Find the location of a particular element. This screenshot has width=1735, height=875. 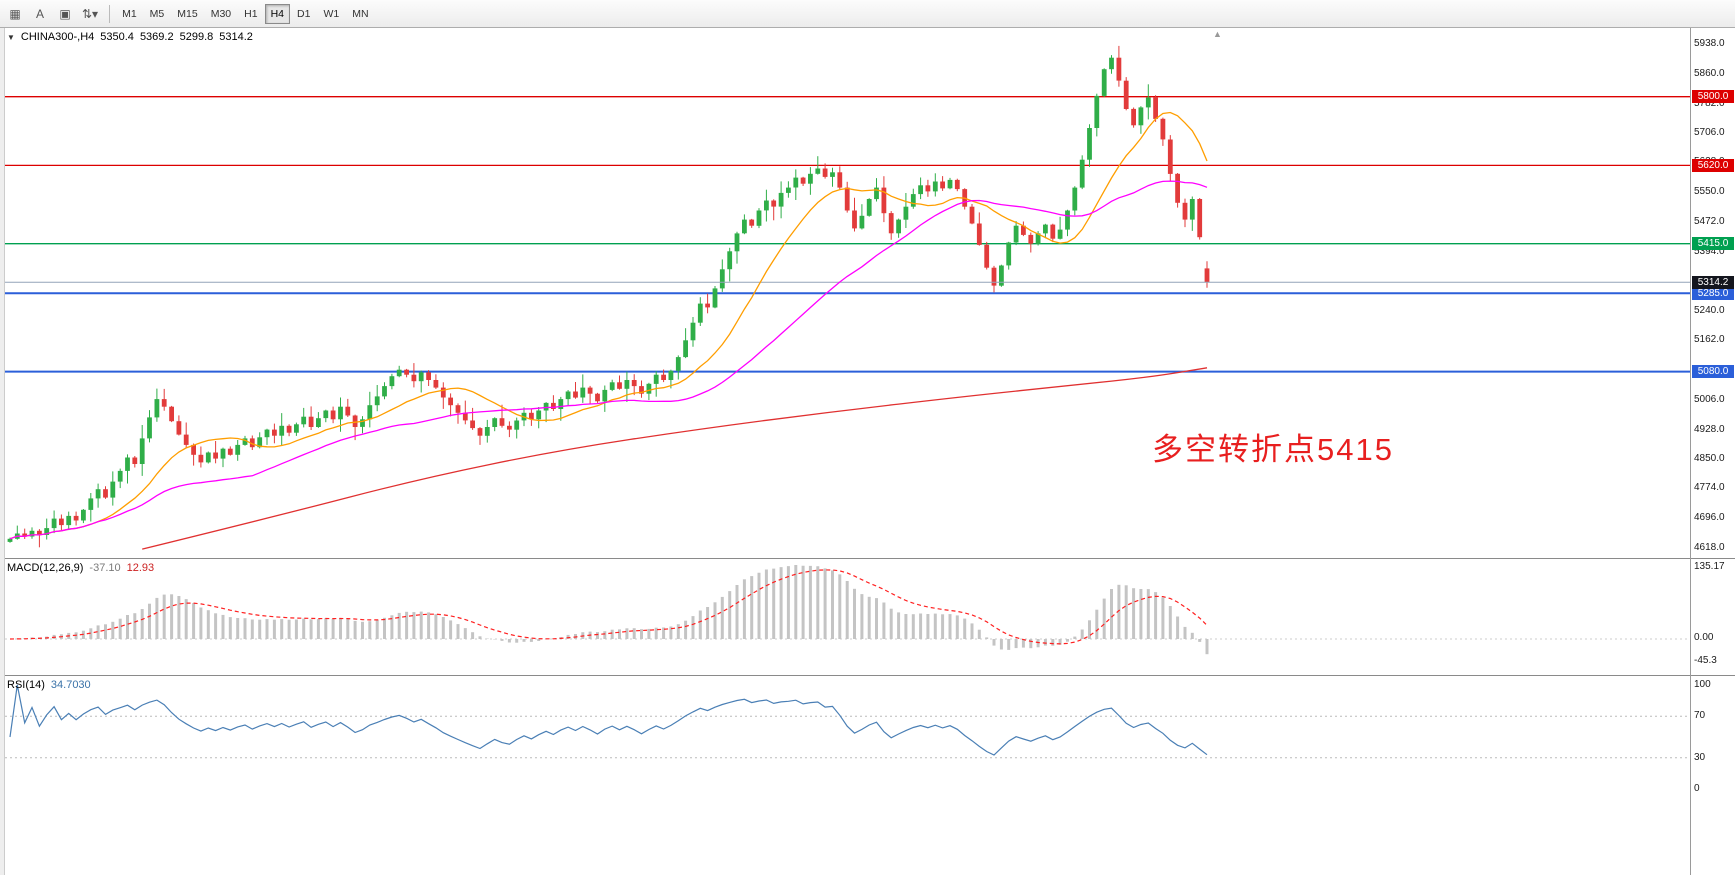

price-tick: 5860.0 is located at coordinates (1709, 73).